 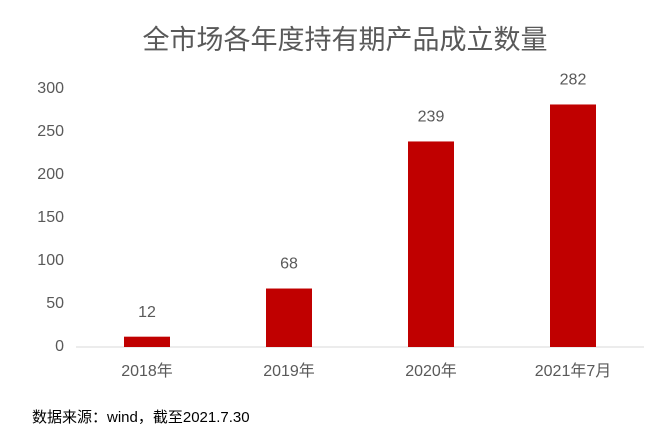 What do you see at coordinates (289, 264) in the screenshot?
I see `data-label: 68` at bounding box center [289, 264].